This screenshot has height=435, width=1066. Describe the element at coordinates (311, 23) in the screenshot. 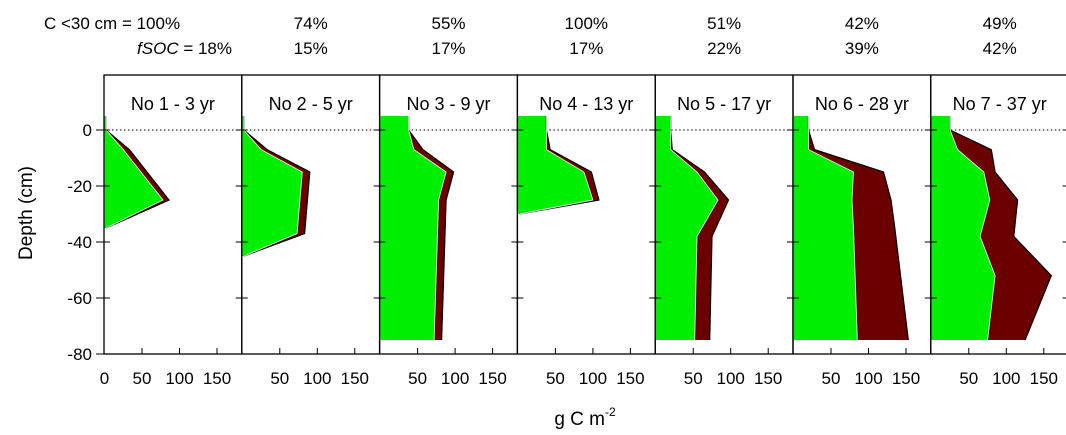

I see `panel-c30-value: 74%` at that location.